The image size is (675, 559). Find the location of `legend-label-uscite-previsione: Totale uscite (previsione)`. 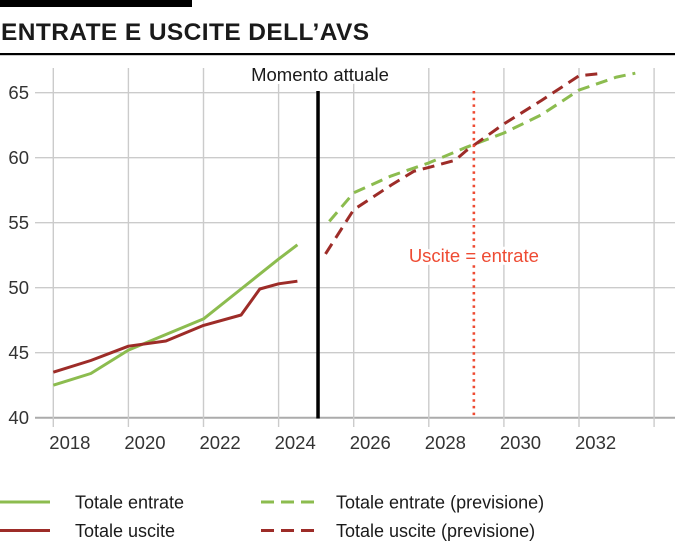

legend-label-uscite-previsione: Totale uscite (previsione) is located at coordinates (435, 531).